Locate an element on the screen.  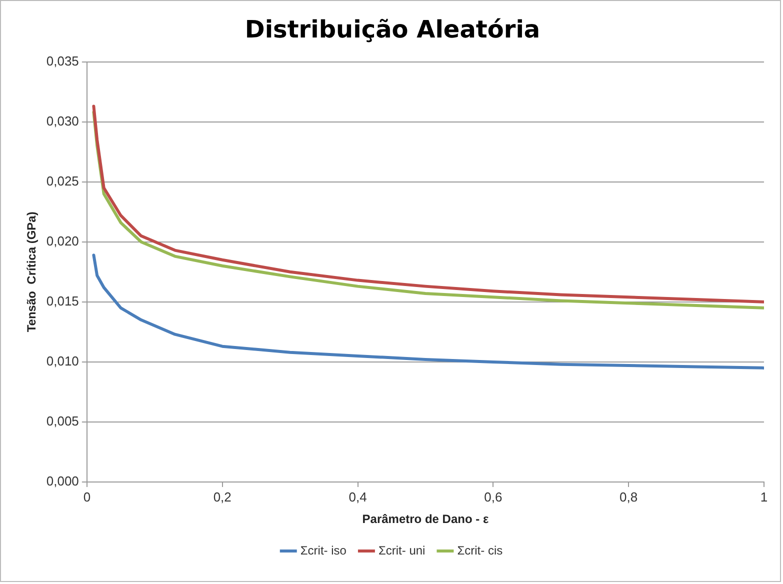
y-tick-label: 0,030 is located at coordinates (62, 120).